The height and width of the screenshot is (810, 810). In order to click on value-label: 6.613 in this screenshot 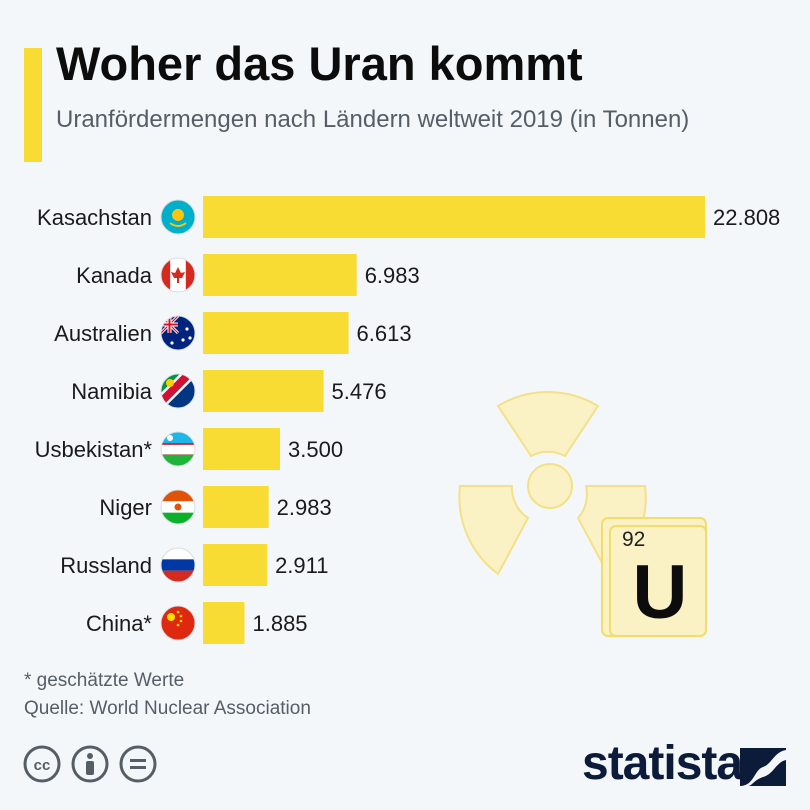, I will do `click(384, 333)`.